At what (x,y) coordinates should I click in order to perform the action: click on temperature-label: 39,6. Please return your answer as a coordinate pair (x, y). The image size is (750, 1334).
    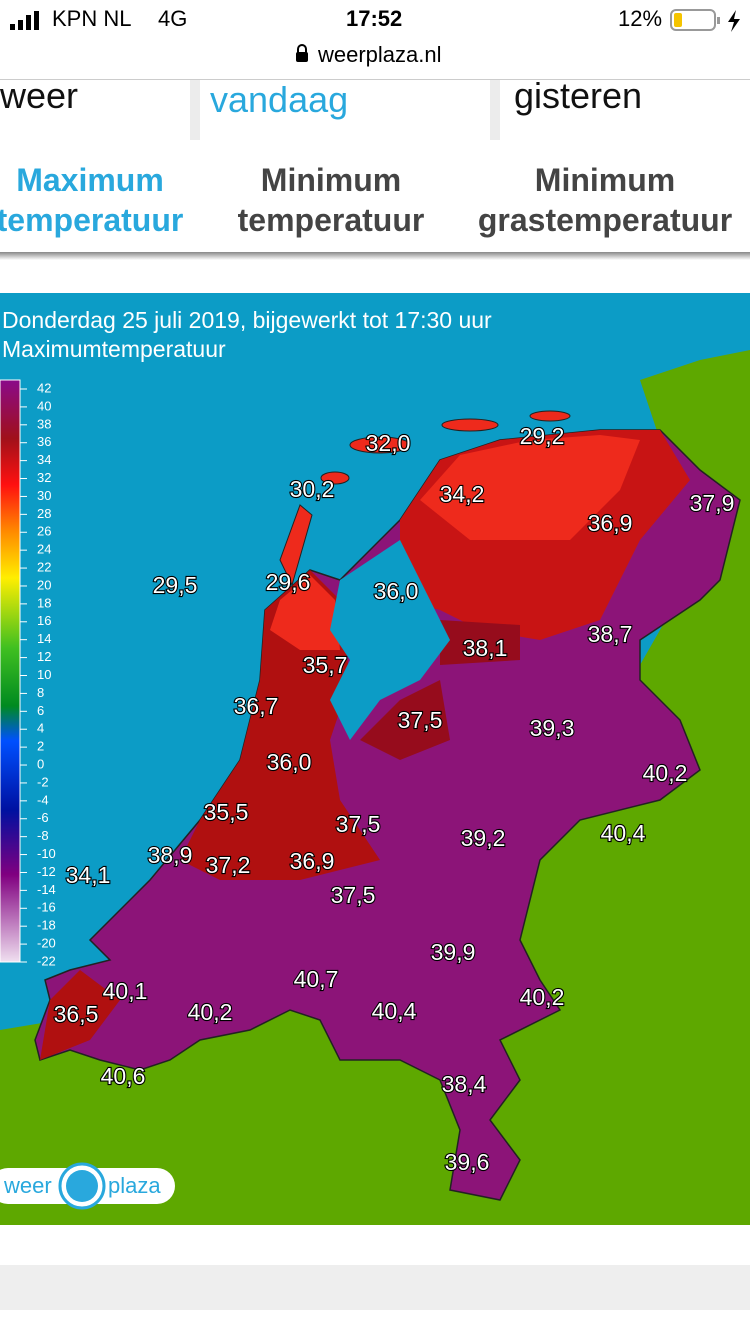
    Looking at the image, I should click on (467, 1162).